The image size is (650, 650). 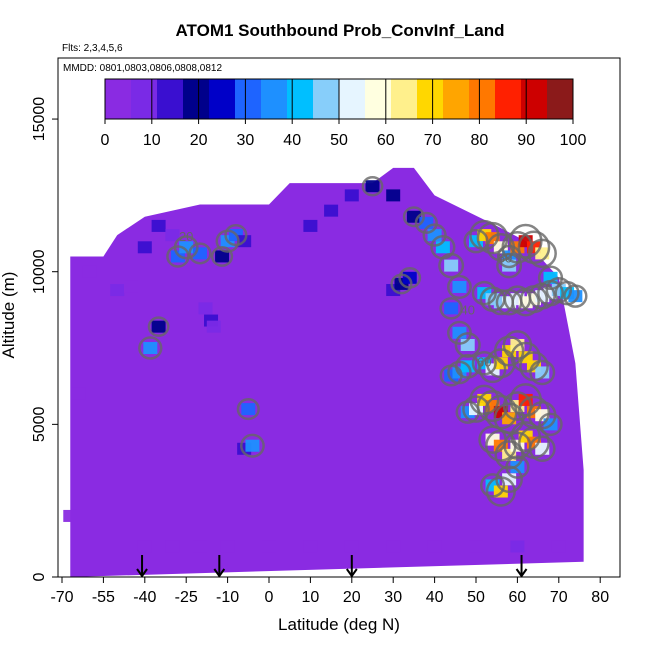 I want to click on flights-subtitle: Flts: 2,3,4,5,6, so click(x=92, y=48).